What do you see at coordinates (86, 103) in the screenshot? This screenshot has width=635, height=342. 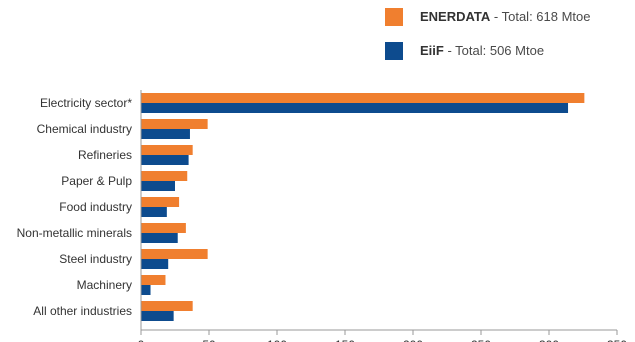 I see `category-label: Electricity sector*` at bounding box center [86, 103].